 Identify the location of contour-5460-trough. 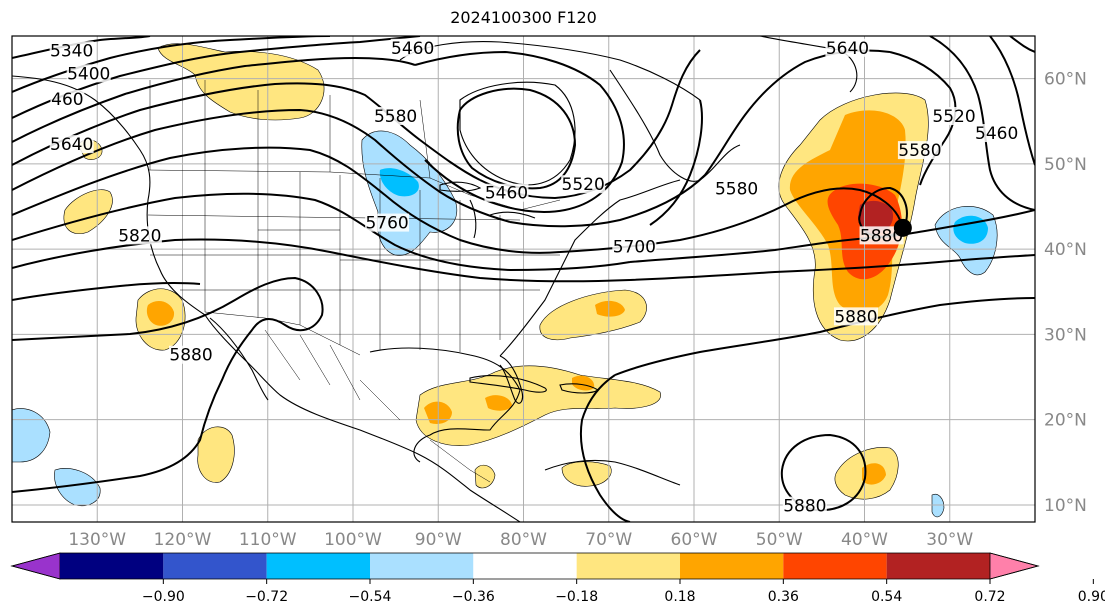
(516, 138).